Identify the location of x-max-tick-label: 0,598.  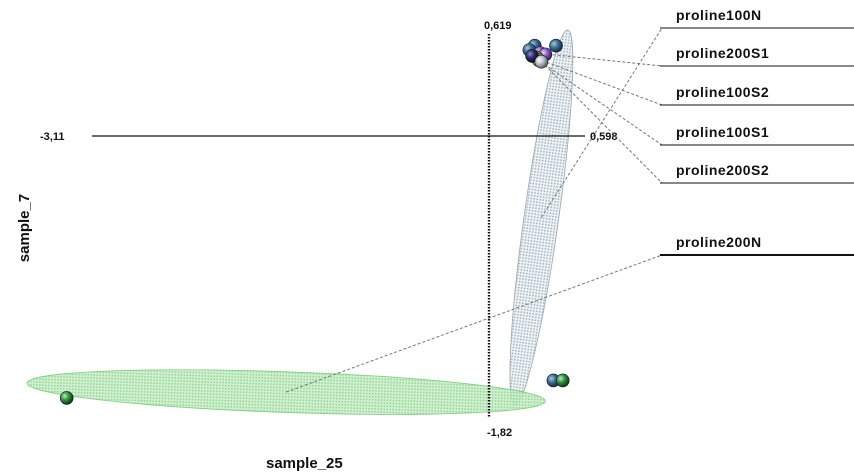
(604, 137).